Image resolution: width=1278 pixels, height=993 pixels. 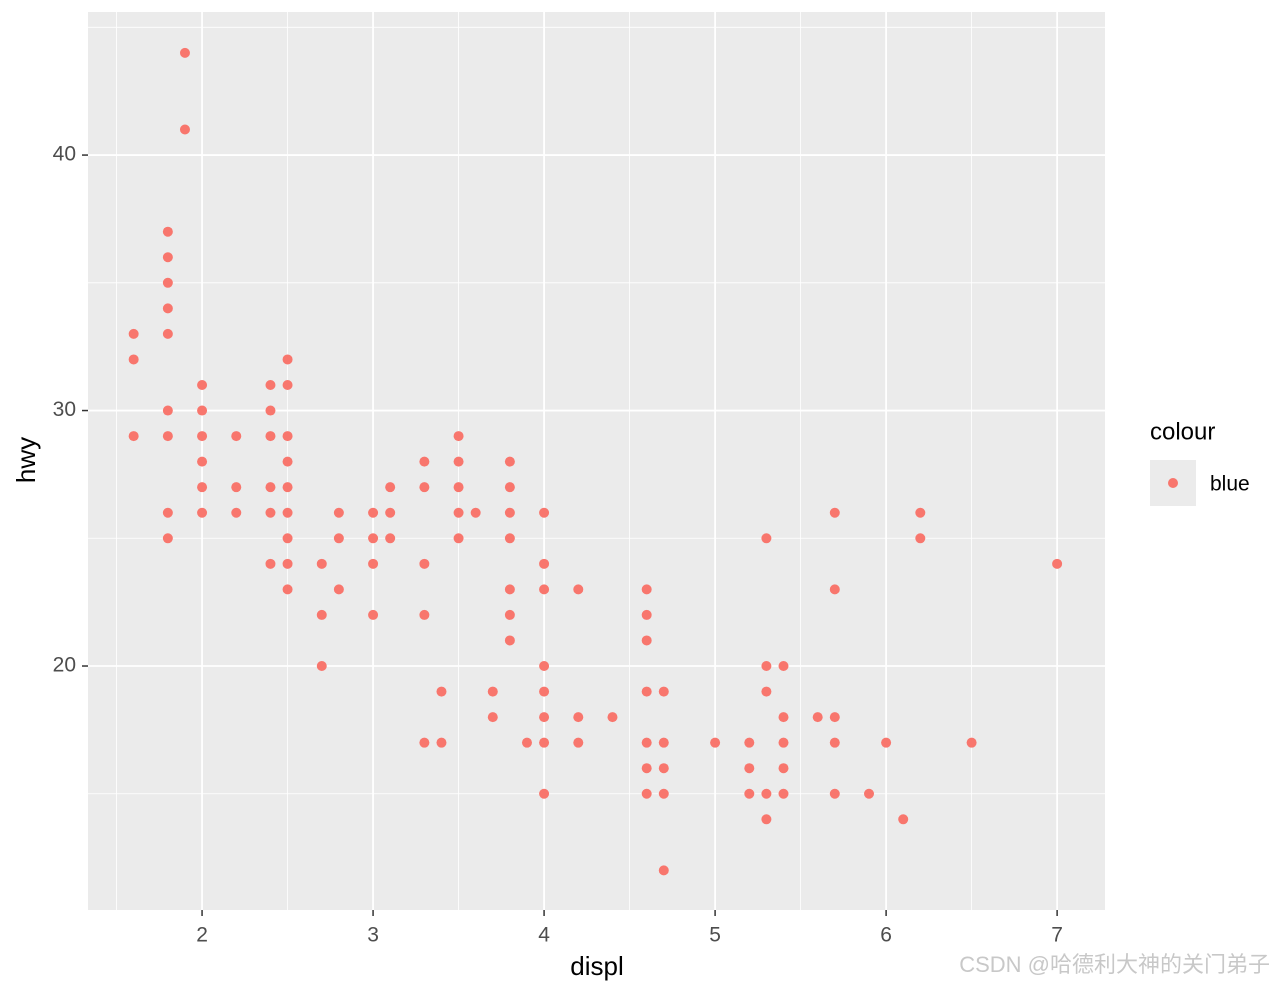 I want to click on y-tick-label: 40, so click(x=64, y=154).